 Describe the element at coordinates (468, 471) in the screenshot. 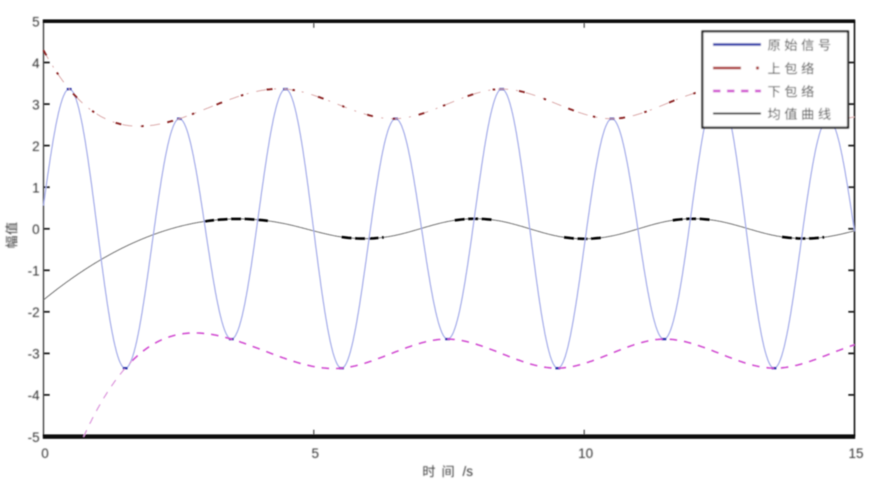

I see `svg-text: /s` at that location.